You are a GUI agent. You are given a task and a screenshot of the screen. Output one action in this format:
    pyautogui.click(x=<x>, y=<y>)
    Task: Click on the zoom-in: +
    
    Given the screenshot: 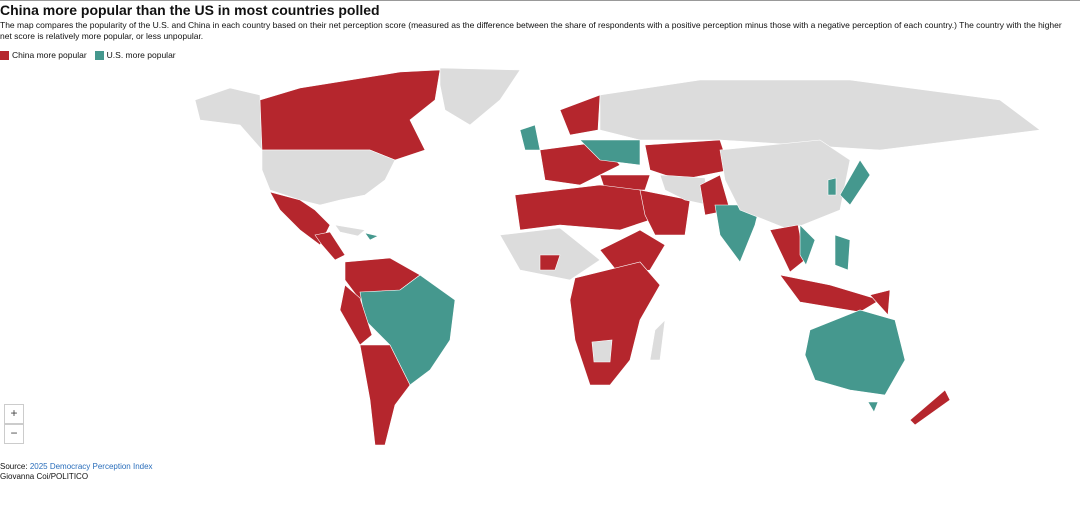 What is the action you would take?
    pyautogui.click(x=14, y=414)
    